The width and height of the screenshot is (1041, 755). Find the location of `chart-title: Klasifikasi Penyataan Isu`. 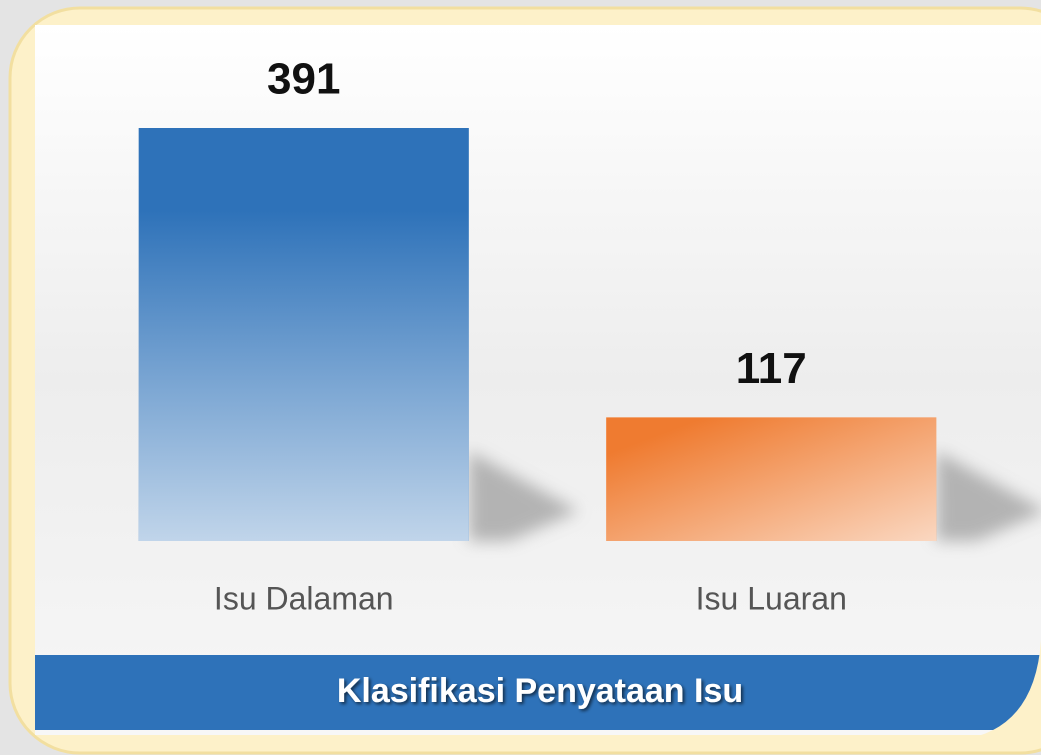

chart-title: Klasifikasi Penyataan Isu is located at coordinates (540, 691).